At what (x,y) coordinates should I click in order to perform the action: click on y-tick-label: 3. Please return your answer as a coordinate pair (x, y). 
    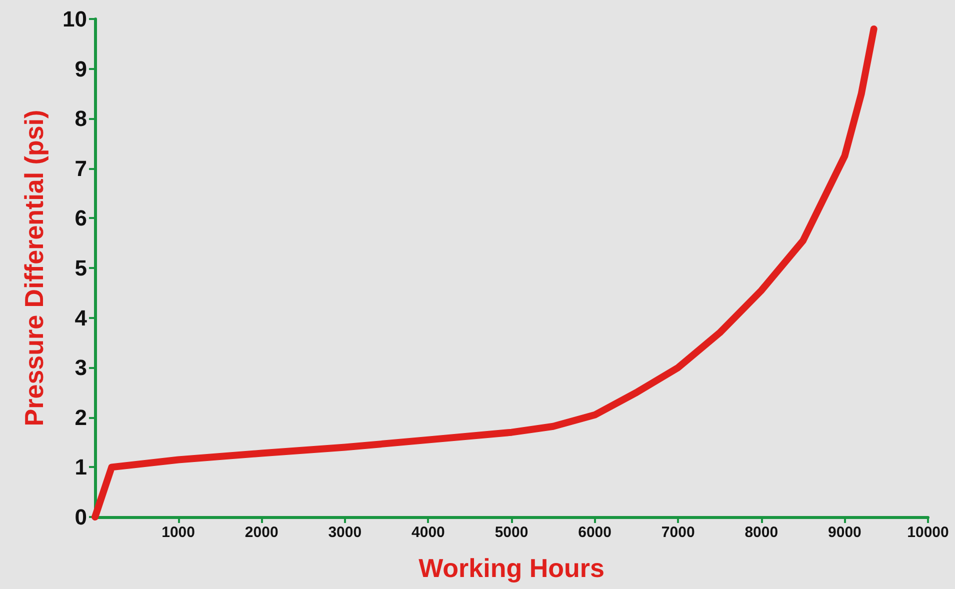
    Looking at the image, I should click on (80, 367).